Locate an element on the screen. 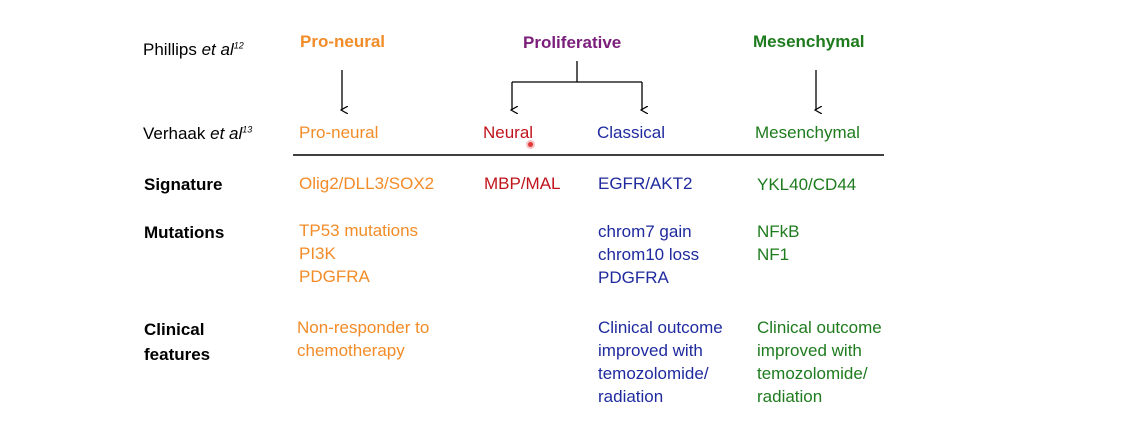 The image size is (1131, 441). clinical-line: chemotherapy is located at coordinates (351, 350).